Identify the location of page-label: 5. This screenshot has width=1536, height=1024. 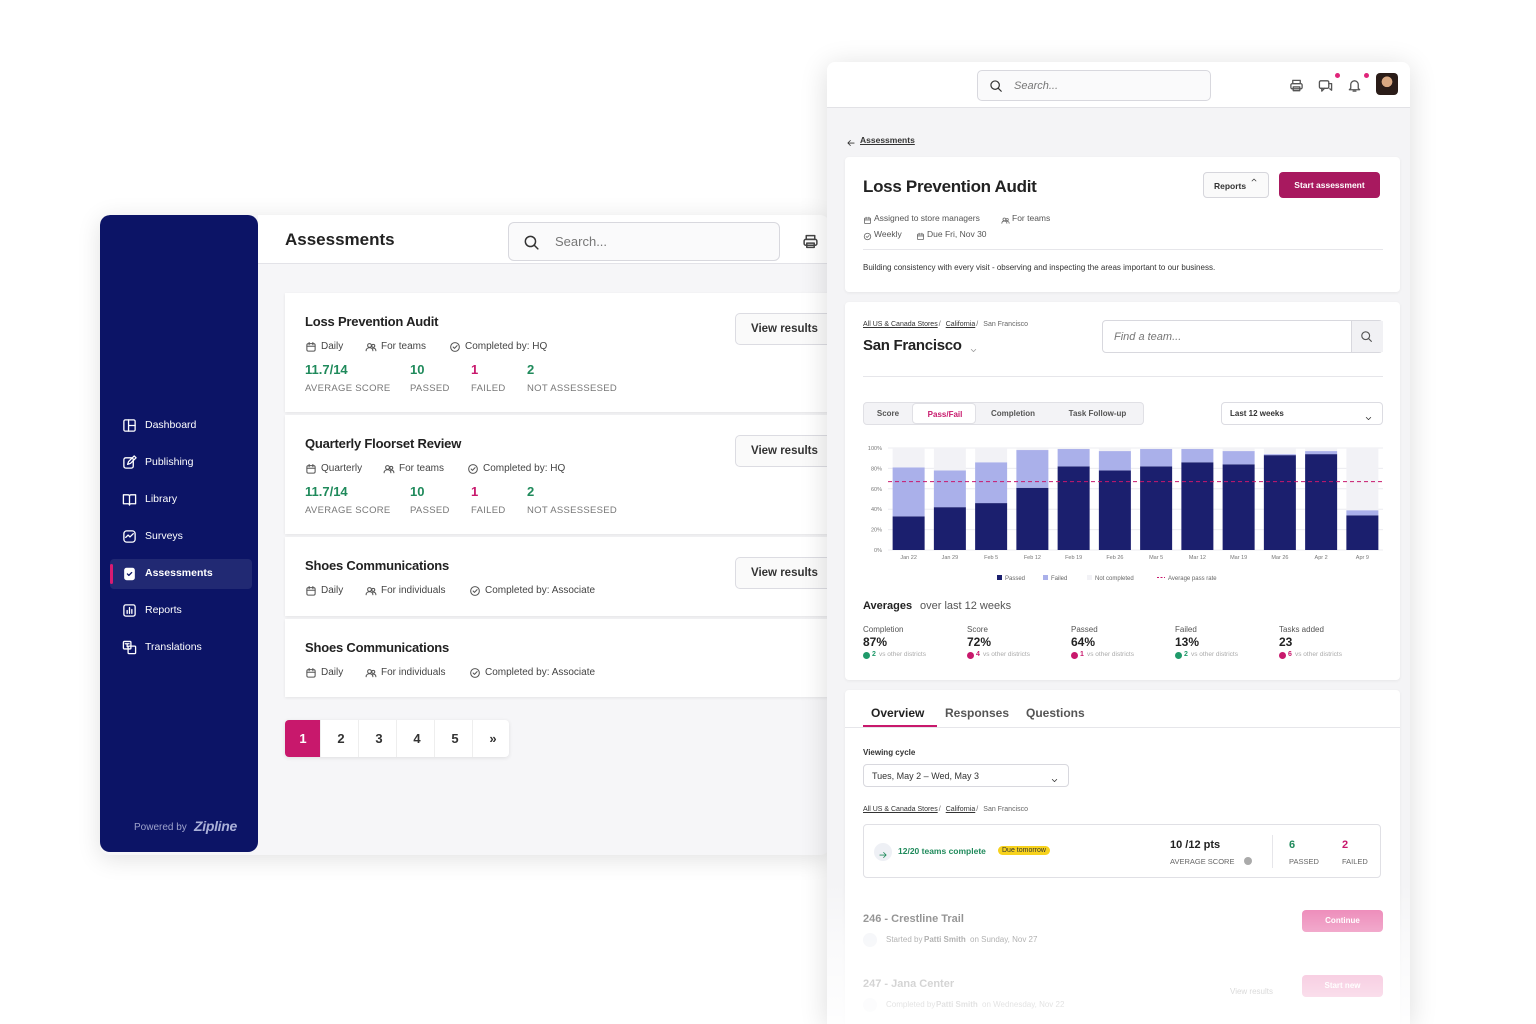
(455, 738).